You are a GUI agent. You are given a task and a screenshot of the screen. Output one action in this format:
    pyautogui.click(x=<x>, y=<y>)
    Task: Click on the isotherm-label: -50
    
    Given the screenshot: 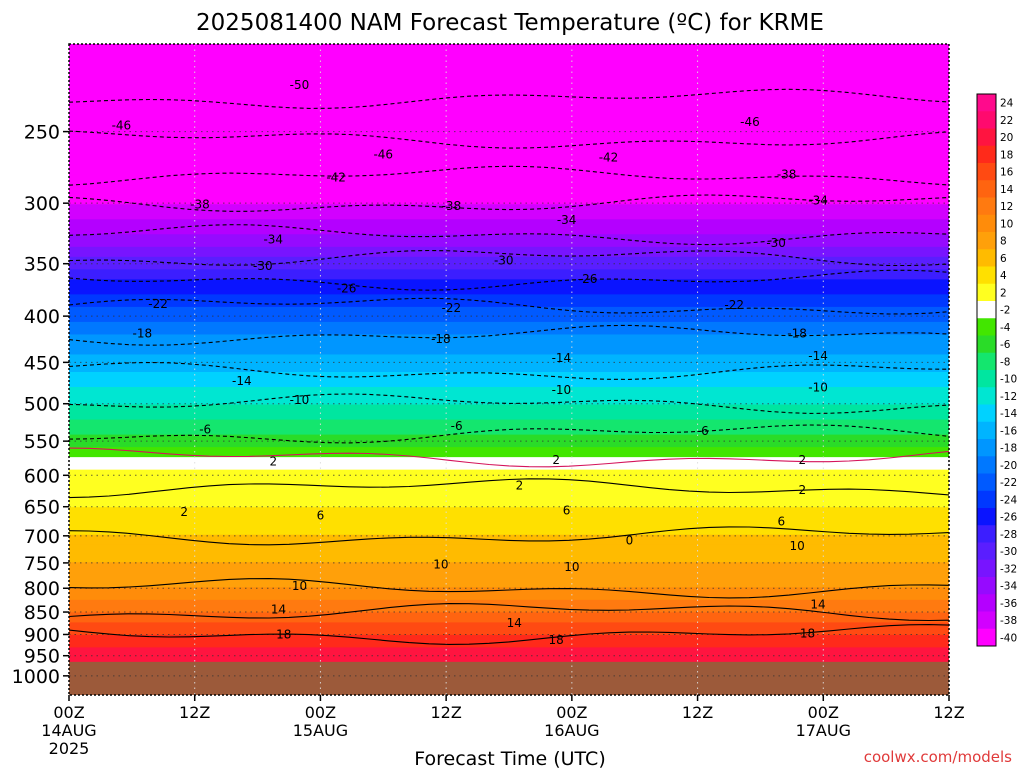 What is the action you would take?
    pyautogui.click(x=300, y=85)
    